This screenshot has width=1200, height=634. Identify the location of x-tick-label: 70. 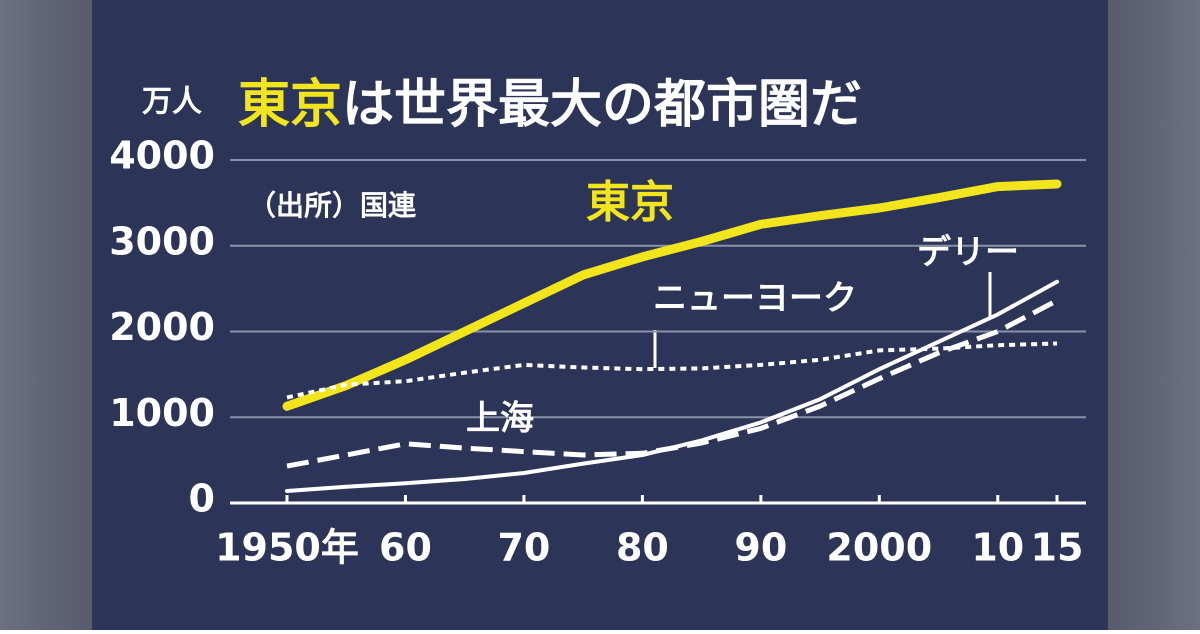
(523, 548).